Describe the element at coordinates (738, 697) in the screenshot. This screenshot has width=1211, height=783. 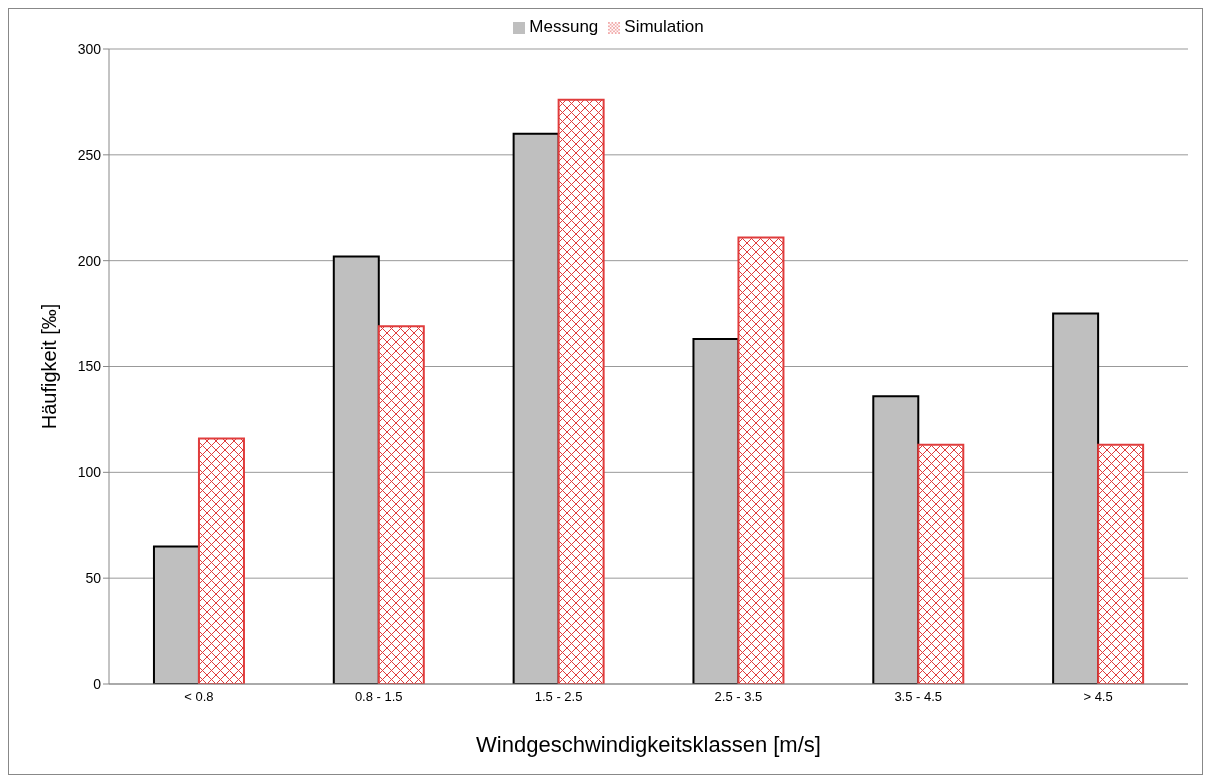
I see `x-tick-label: 2.5 - 3.5` at that location.